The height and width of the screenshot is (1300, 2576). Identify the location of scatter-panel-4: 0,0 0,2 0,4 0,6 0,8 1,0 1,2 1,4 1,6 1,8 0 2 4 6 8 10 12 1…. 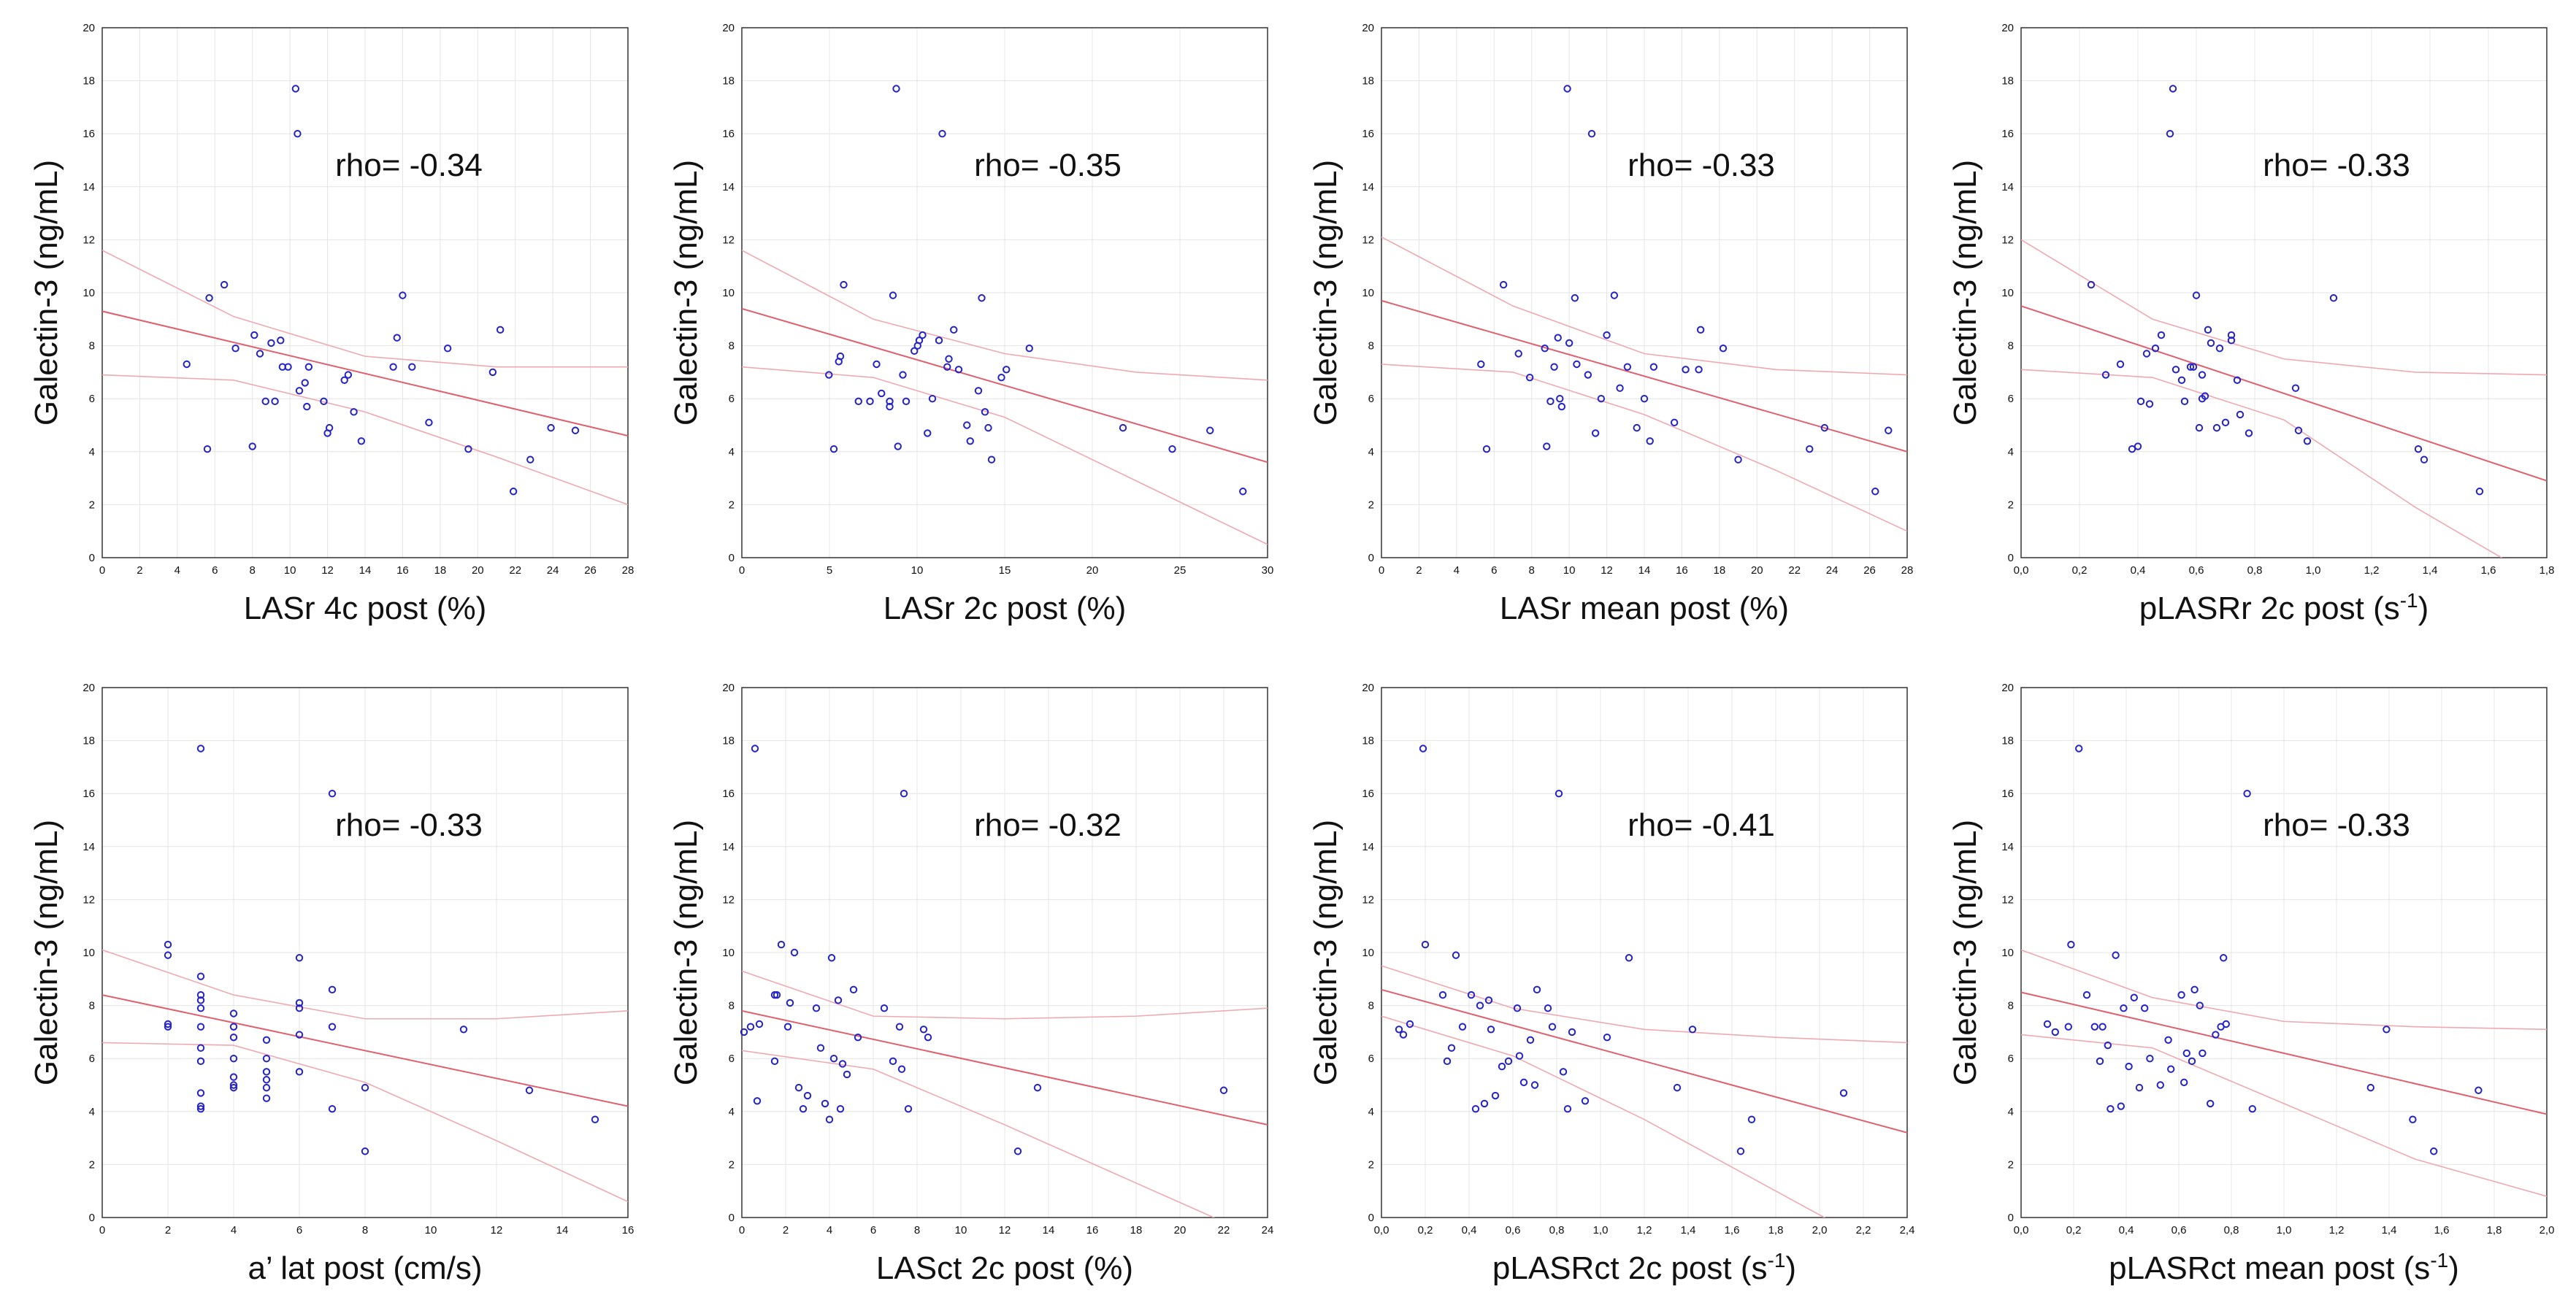
(2250, 324).